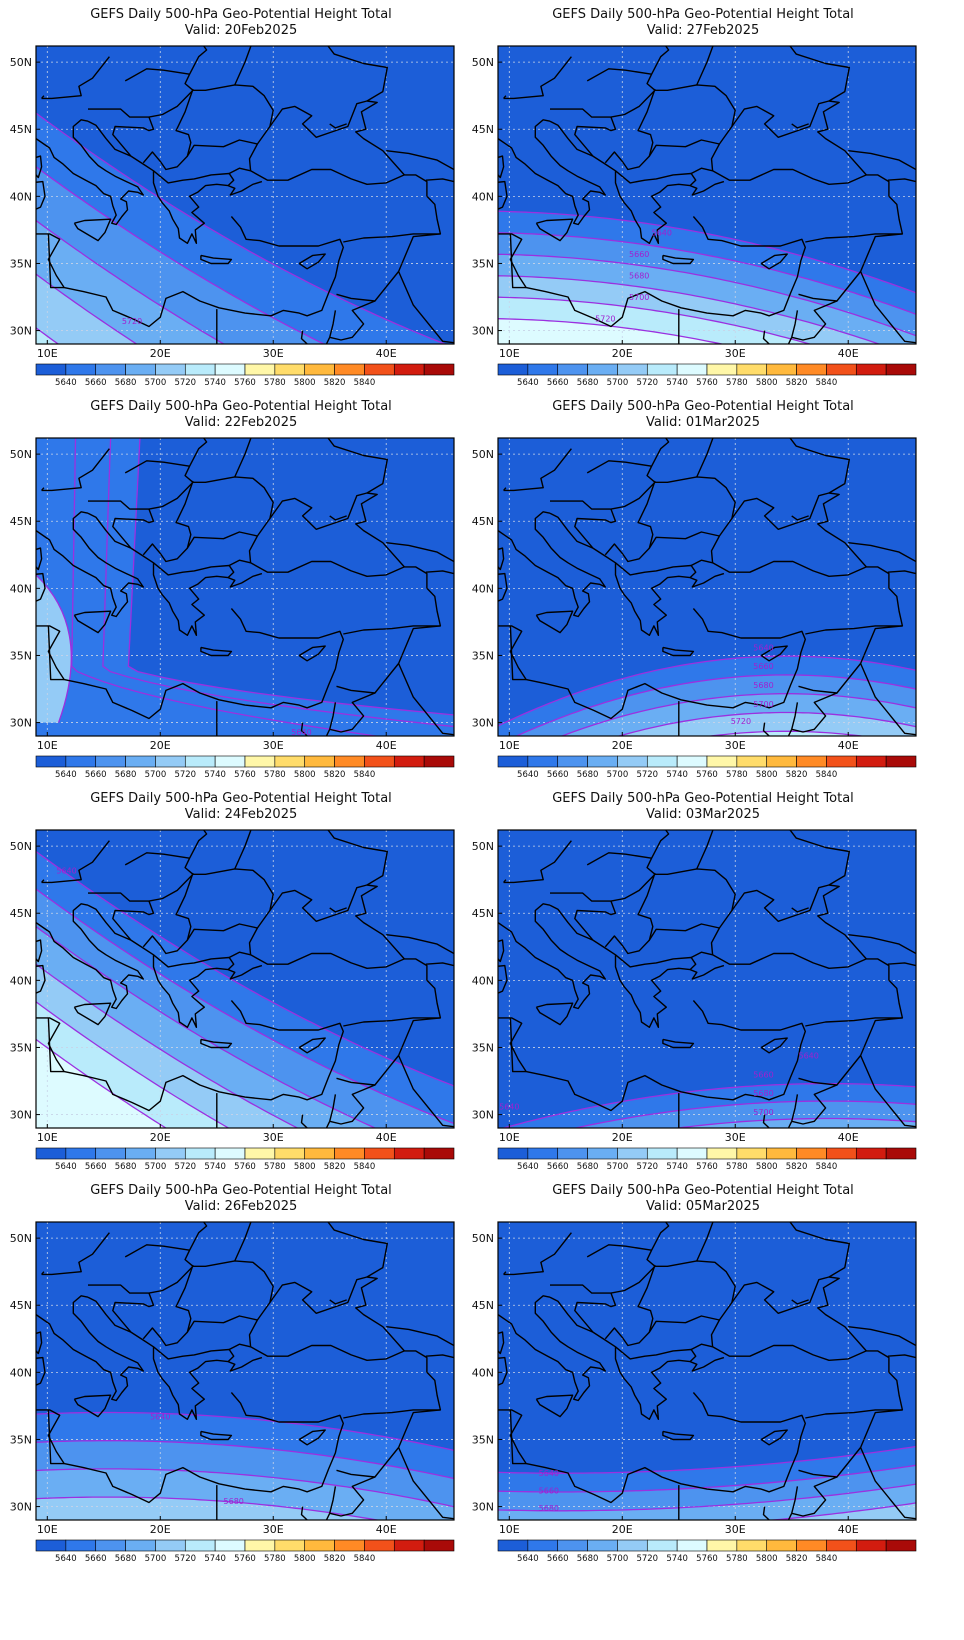 The image size is (964, 1640). Describe the element at coordinates (96, 383) in the screenshot. I see `colorbar-label: 5660` at that location.